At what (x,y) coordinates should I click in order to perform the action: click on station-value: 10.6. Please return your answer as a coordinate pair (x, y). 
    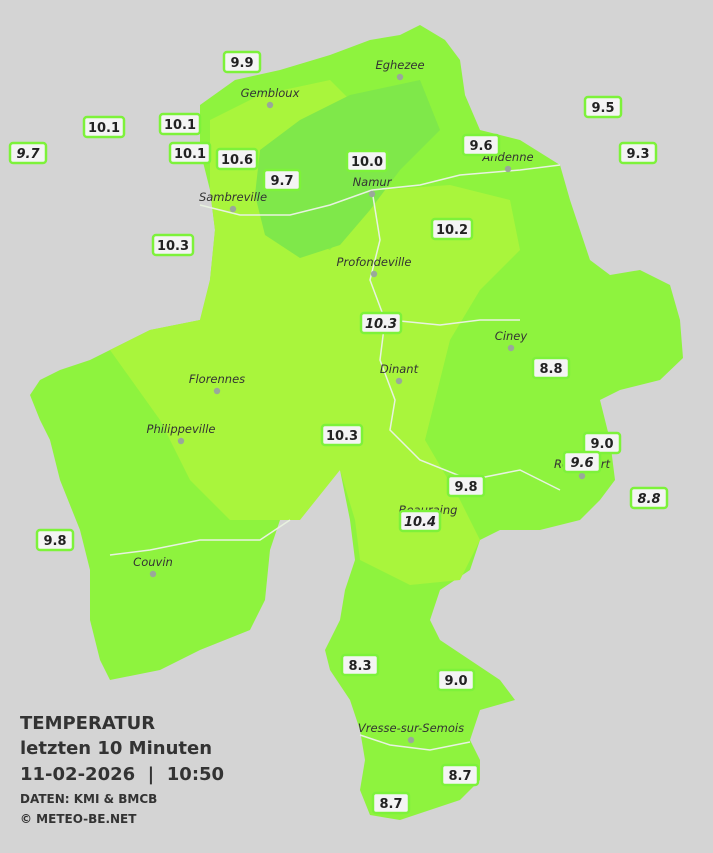
    Looking at the image, I should click on (237, 160).